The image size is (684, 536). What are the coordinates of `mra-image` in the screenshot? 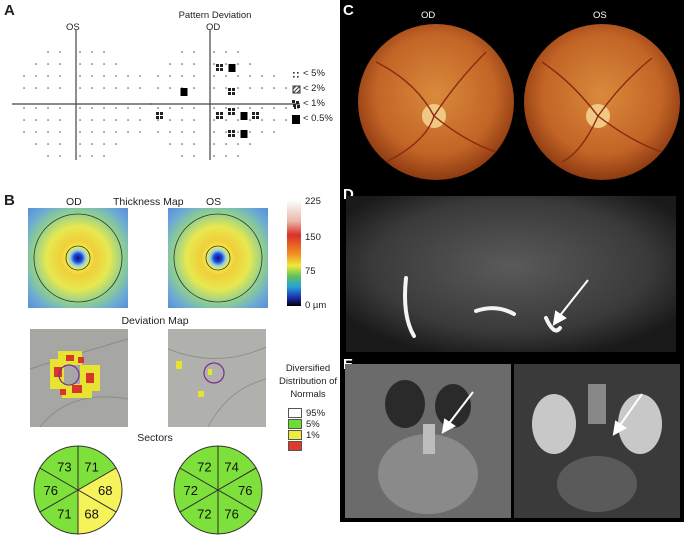 It's located at (511, 274).